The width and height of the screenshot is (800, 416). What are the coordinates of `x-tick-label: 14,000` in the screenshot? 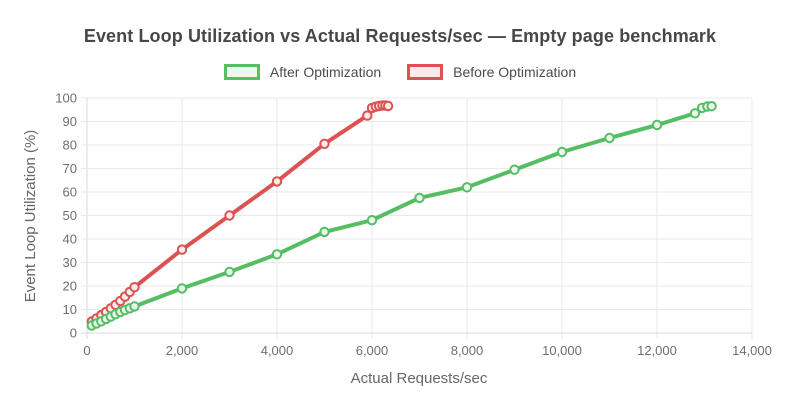 It's located at (752, 350).